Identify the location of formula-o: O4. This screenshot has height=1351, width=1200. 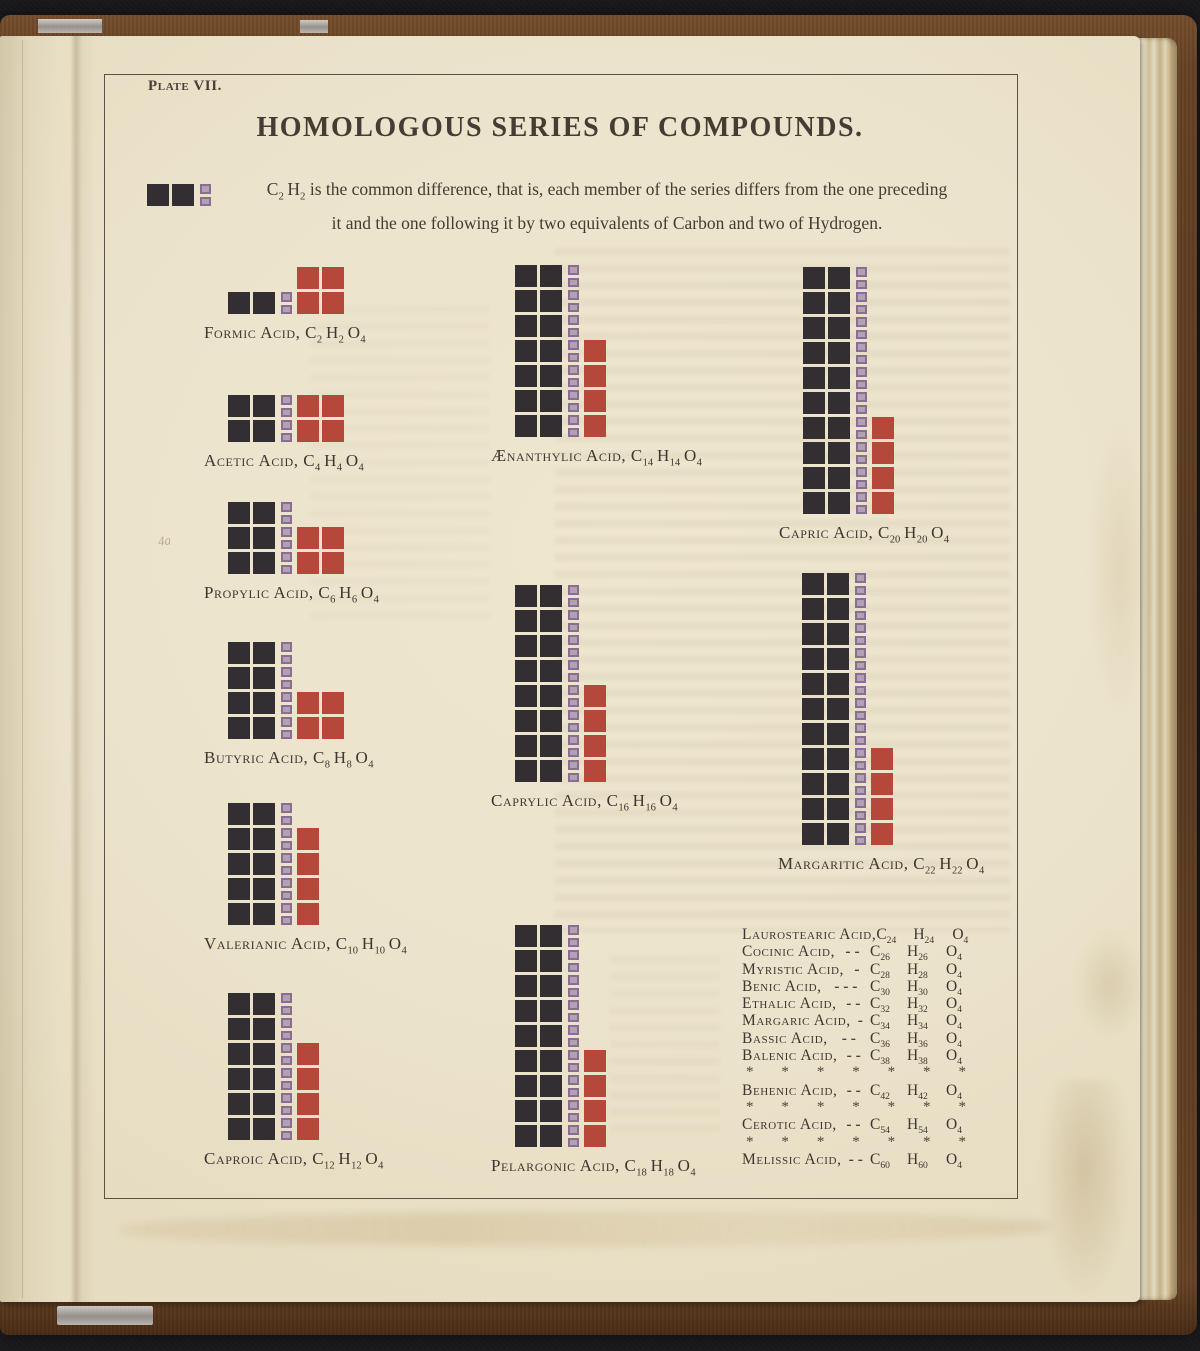
(954, 1091).